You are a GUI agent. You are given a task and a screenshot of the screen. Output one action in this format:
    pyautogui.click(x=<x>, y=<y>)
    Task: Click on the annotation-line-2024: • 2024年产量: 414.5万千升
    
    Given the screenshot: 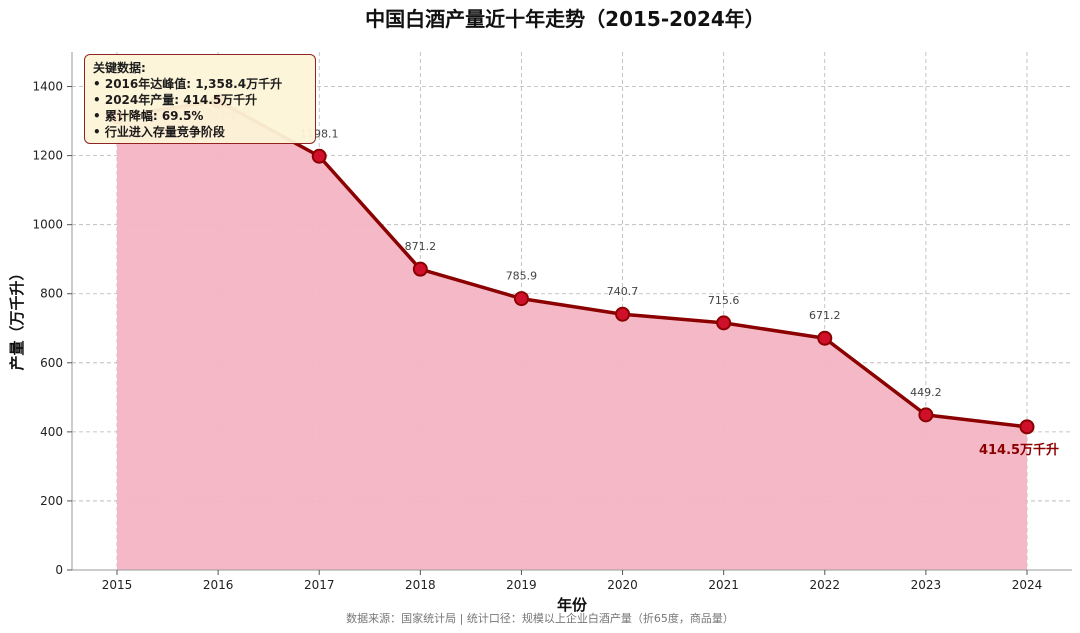 What is the action you would take?
    pyautogui.click(x=175, y=100)
    